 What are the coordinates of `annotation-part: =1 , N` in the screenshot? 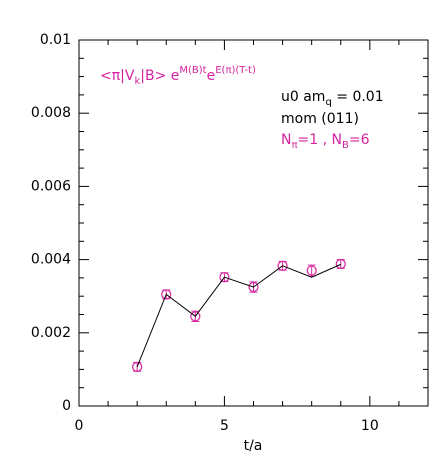 It's located at (320, 140).